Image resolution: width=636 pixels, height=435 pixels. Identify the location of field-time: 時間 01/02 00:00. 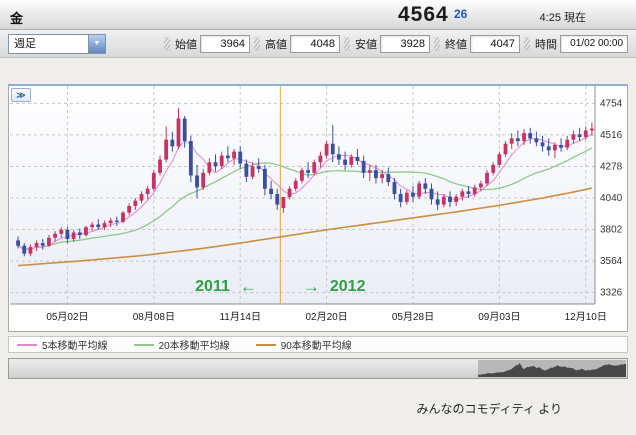
(576, 43).